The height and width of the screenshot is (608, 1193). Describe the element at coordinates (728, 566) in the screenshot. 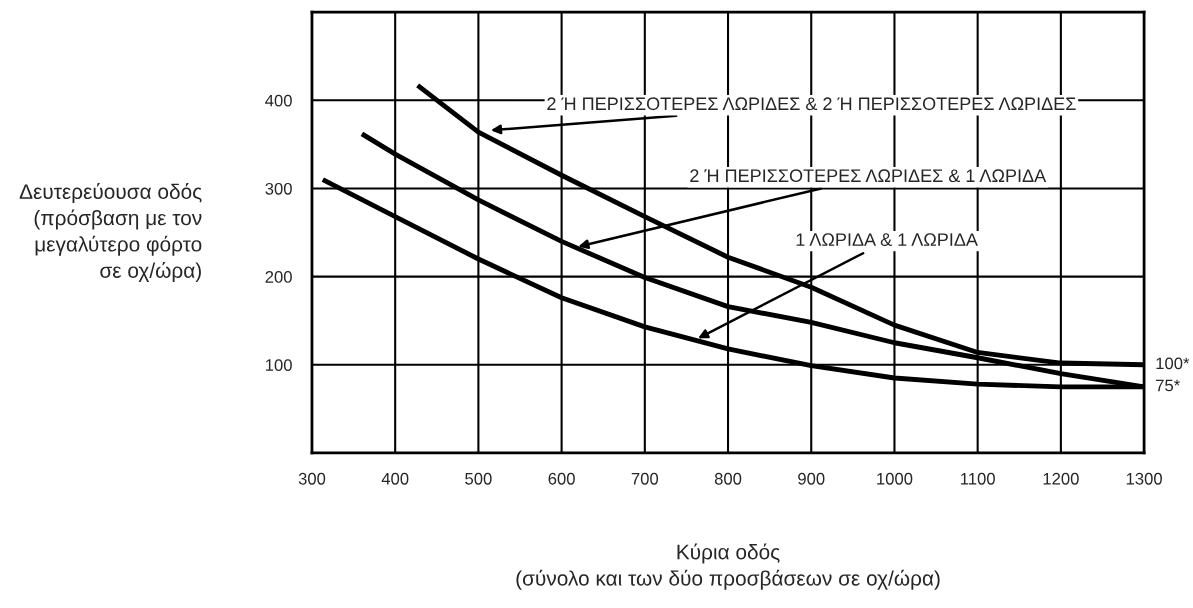

I see `x-axis-title: Κύρια οδός (σύνολο και των δύο προσβάσεων σε οχ/ώρα)` at that location.